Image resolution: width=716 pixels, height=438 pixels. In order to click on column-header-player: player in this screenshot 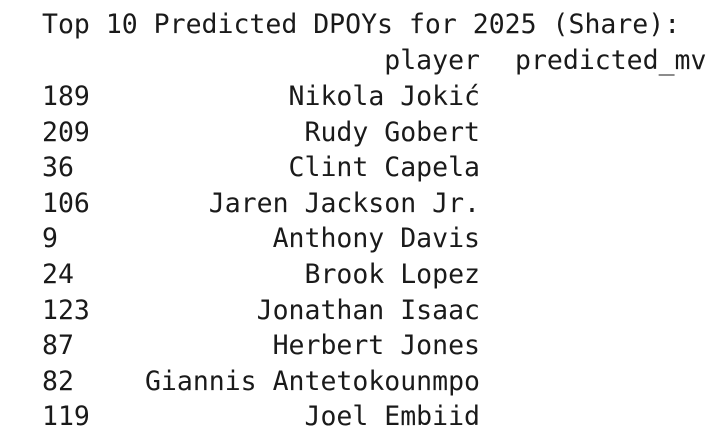, I will do `click(432, 60)`.